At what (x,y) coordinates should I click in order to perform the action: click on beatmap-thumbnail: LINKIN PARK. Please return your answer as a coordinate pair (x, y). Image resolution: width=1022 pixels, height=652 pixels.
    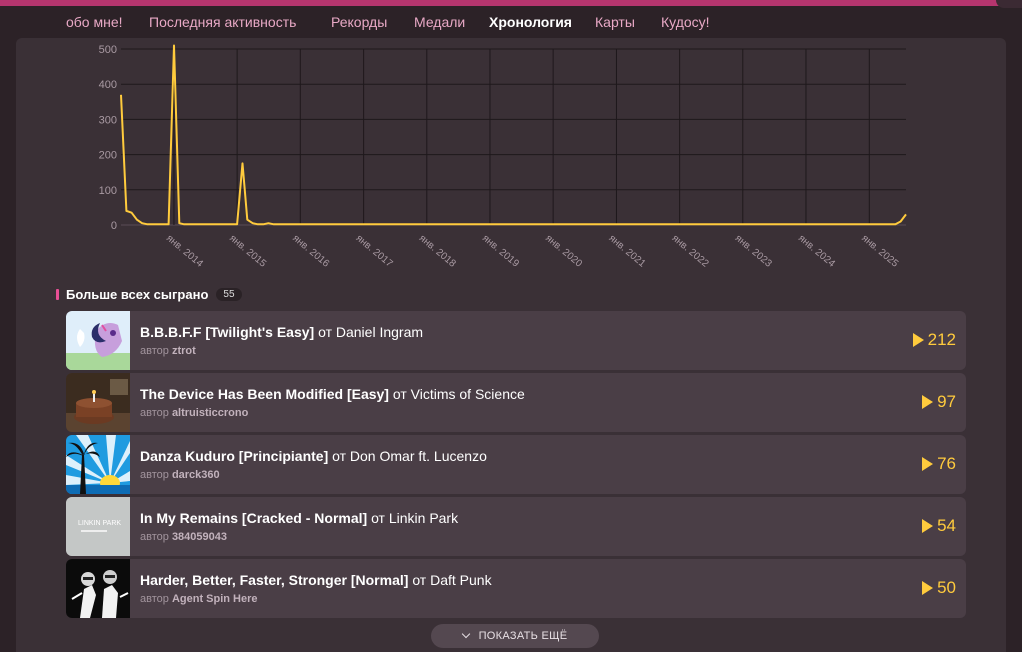
    Looking at the image, I should click on (98, 526).